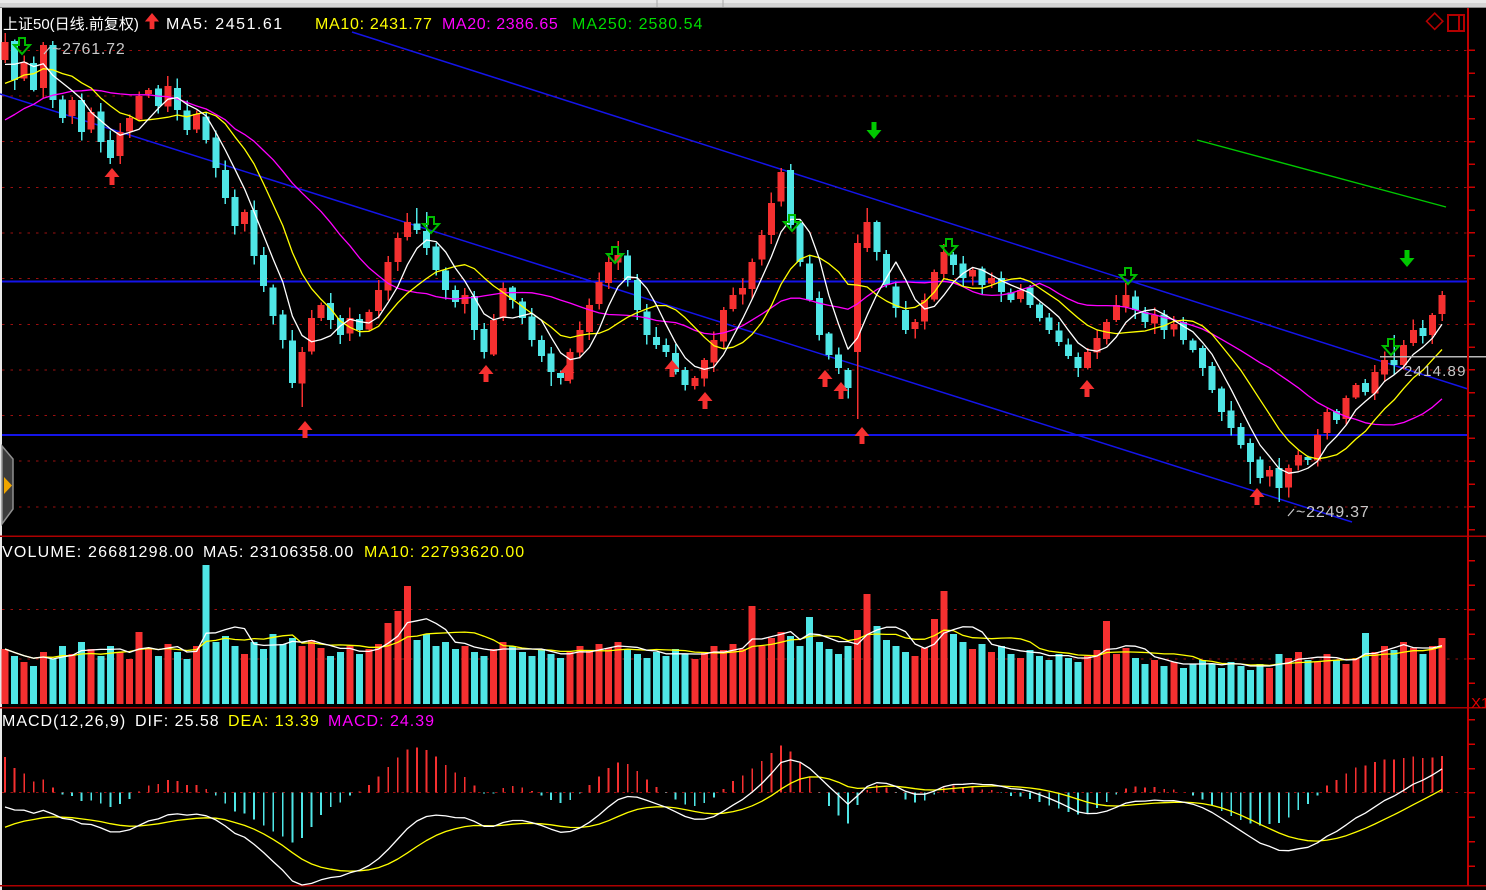 The height and width of the screenshot is (890, 1486). I want to click on svg-text: DEA: 13.39, so click(274, 721).